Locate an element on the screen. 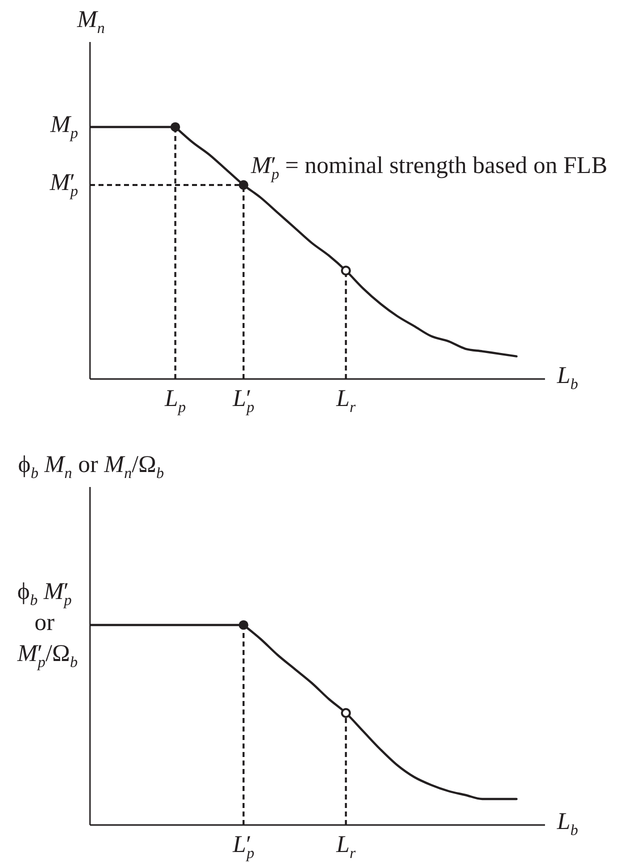 This screenshot has width=629, height=863. ref-line-label: M$_{p}$ is located at coordinates (63, 127).